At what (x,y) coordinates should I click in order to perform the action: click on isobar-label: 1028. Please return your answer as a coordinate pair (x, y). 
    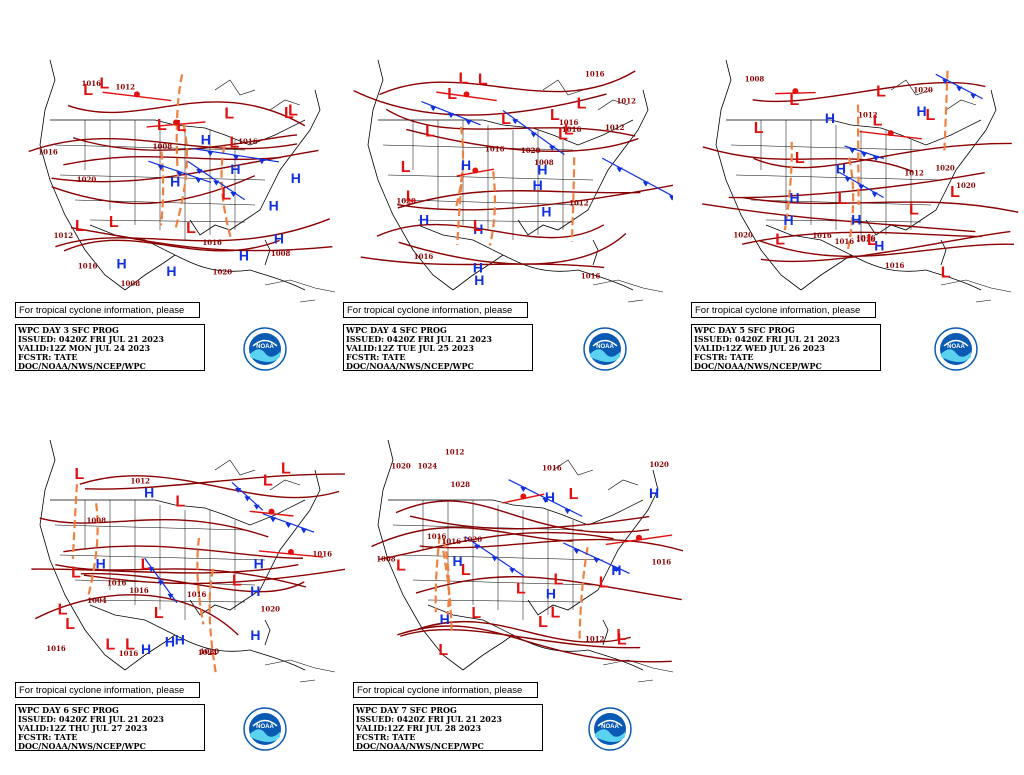
    Looking at the image, I should click on (461, 484).